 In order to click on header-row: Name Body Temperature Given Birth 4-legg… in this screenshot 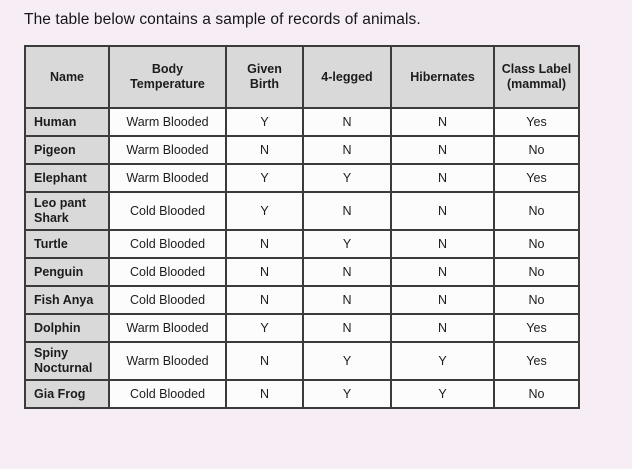, I will do `click(302, 77)`.